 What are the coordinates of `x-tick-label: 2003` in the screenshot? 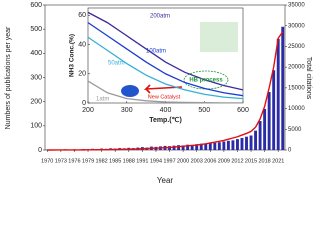 It's located at (197, 161).